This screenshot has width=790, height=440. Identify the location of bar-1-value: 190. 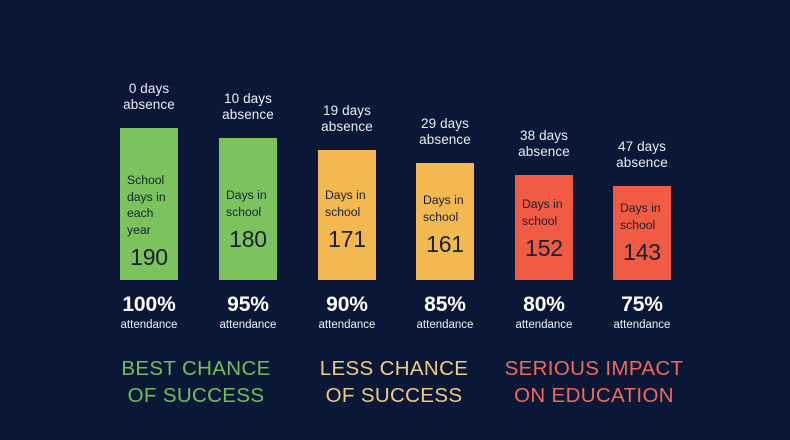
(149, 257).